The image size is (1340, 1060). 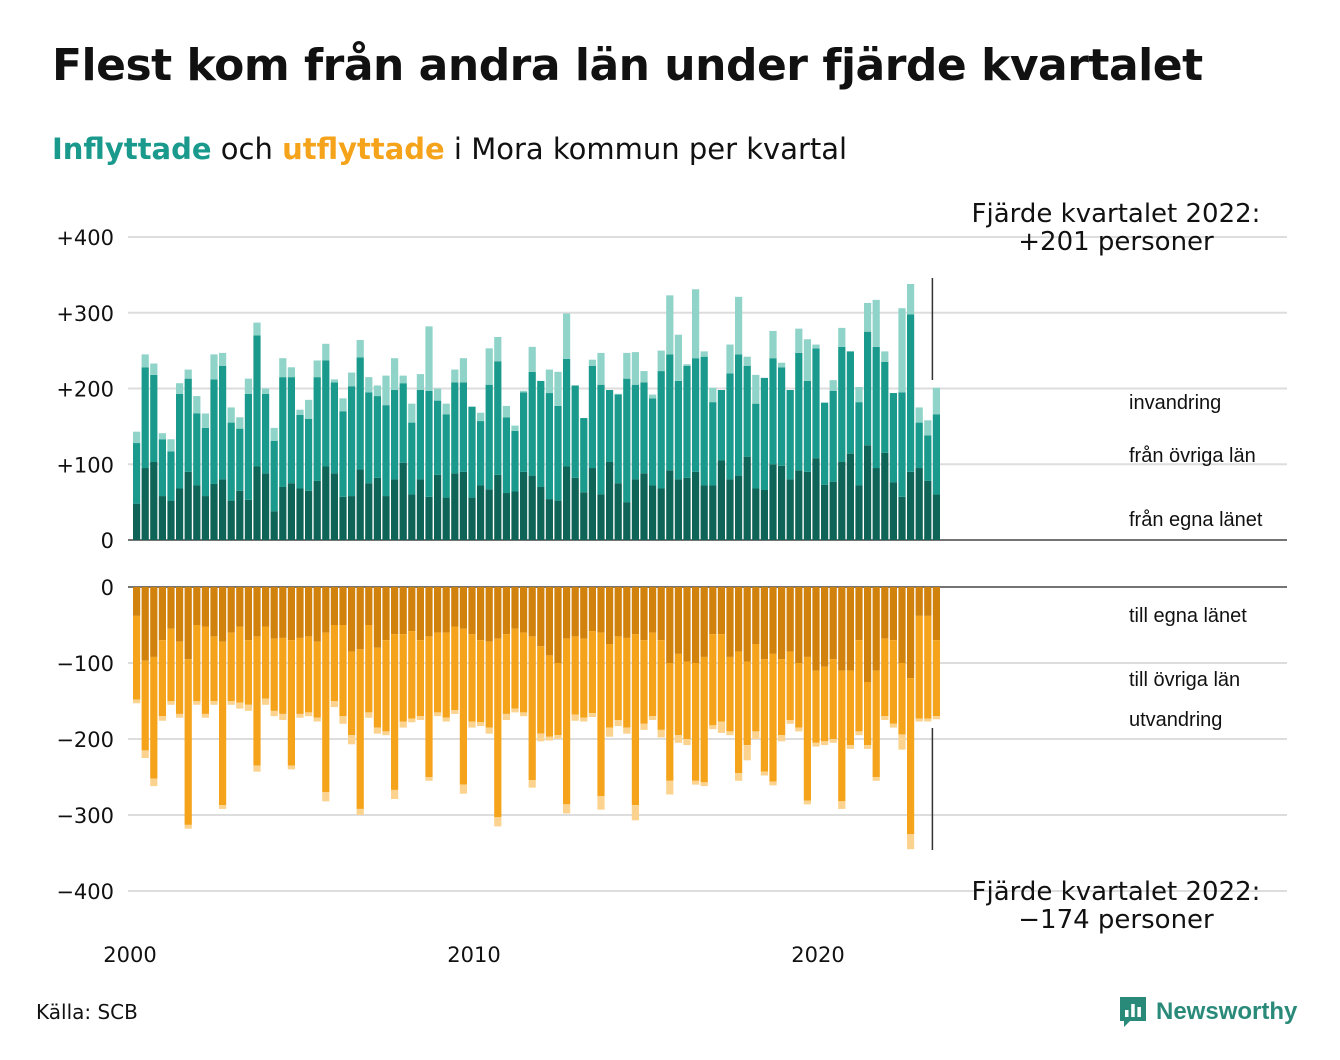 What do you see at coordinates (107, 541) in the screenshot?
I see `upper-tick-label: 0` at bounding box center [107, 541].